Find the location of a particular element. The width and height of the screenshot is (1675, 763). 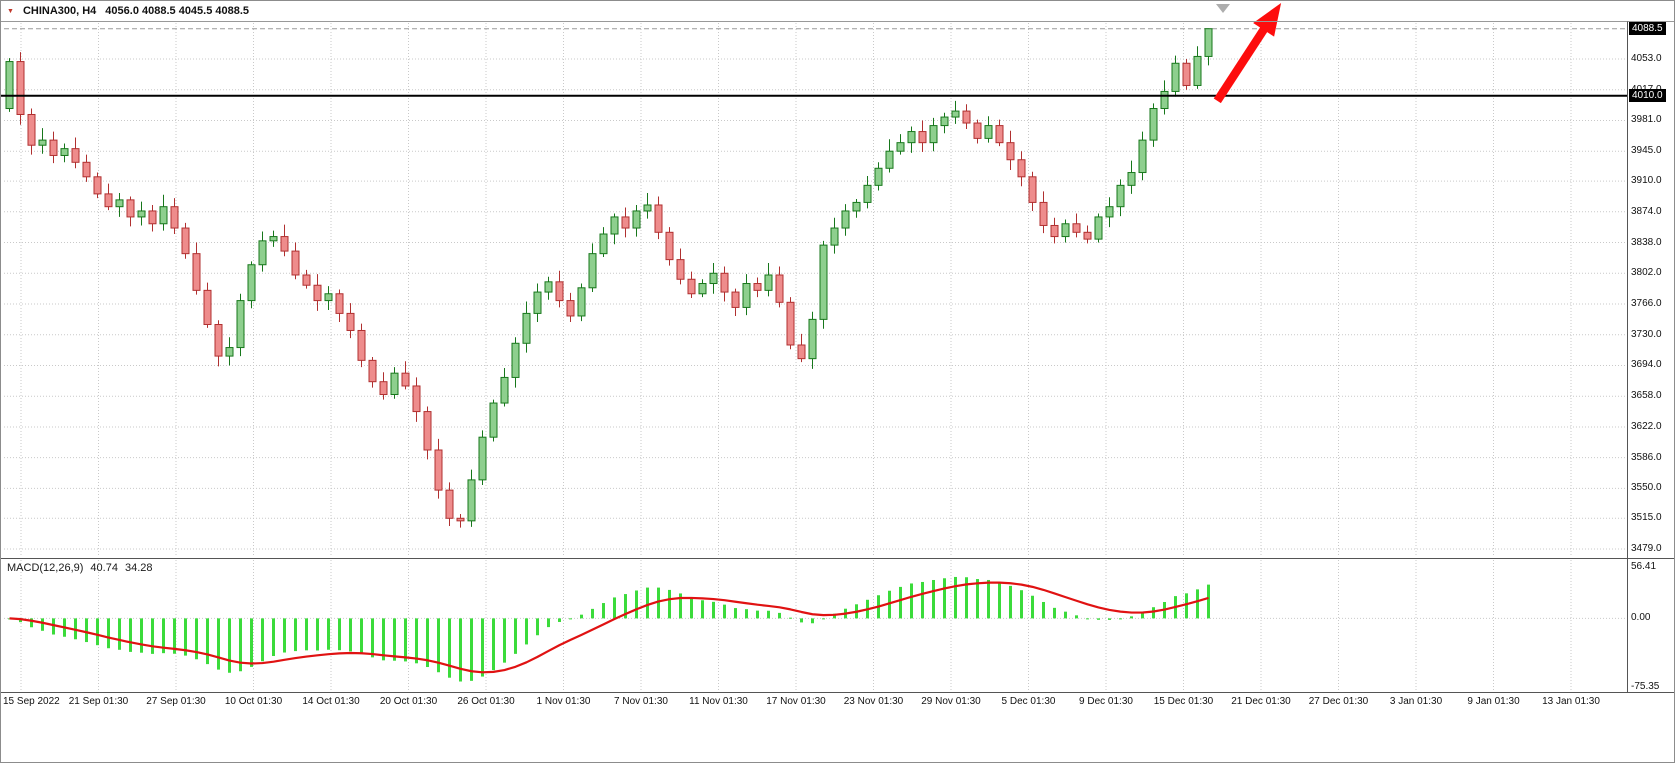

time-axis-label: 1 Nov 01:30 is located at coordinates (563, 701).